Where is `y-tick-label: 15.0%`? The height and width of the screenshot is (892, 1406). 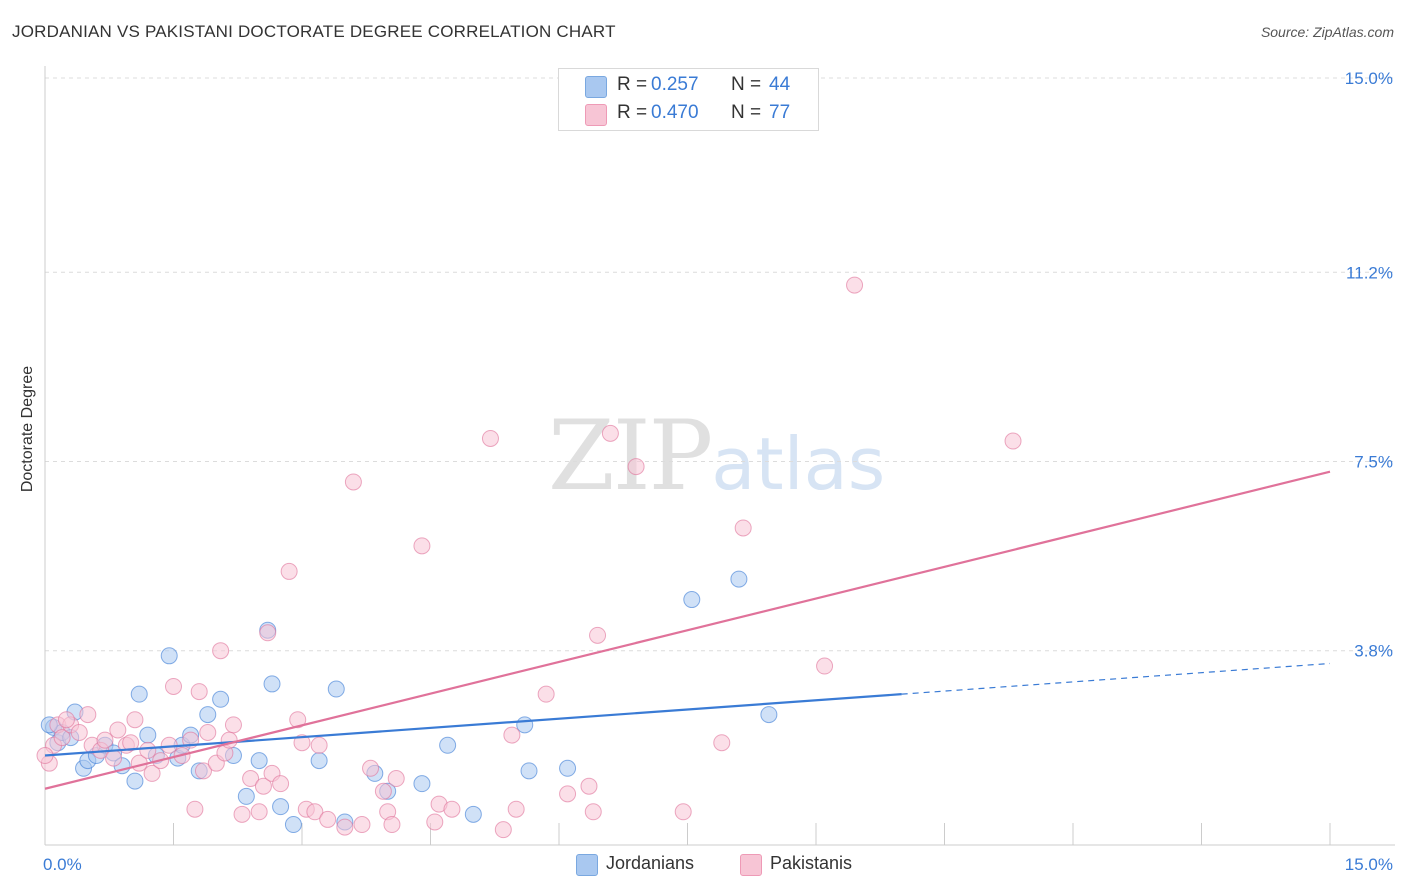
y-tick-label: 15.0% is located at coordinates (1369, 78).